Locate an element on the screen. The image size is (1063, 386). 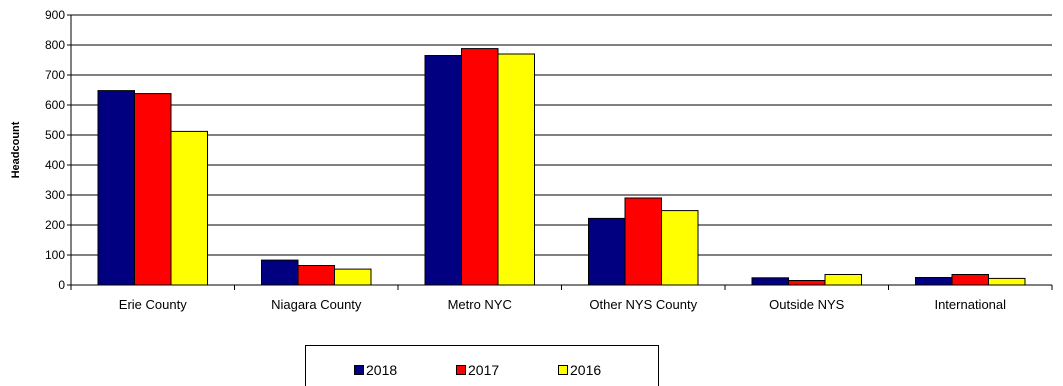
y-tick-label: 200 is located at coordinates (55, 225).